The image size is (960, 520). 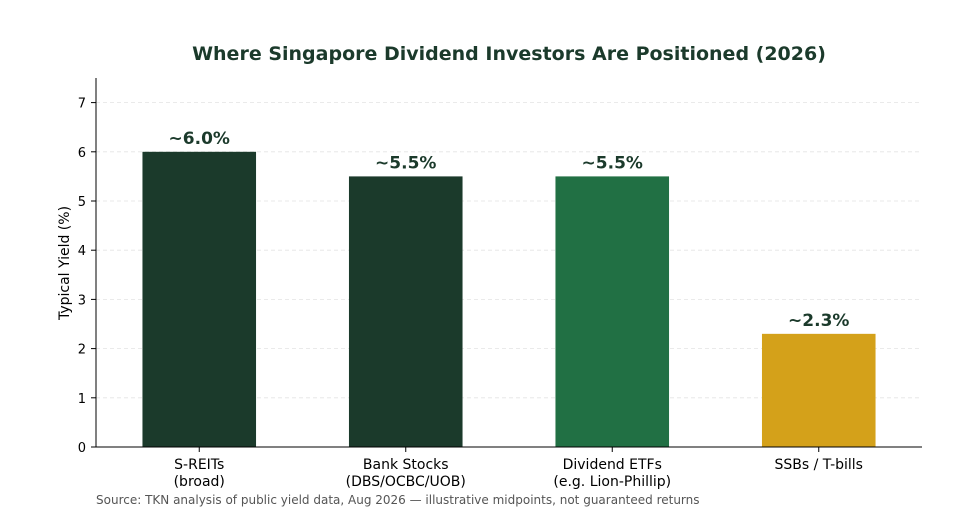 What do you see at coordinates (612, 482) in the screenshot?
I see `x-tick-label-line: (e.g. Lion-Phillip)` at bounding box center [612, 482].